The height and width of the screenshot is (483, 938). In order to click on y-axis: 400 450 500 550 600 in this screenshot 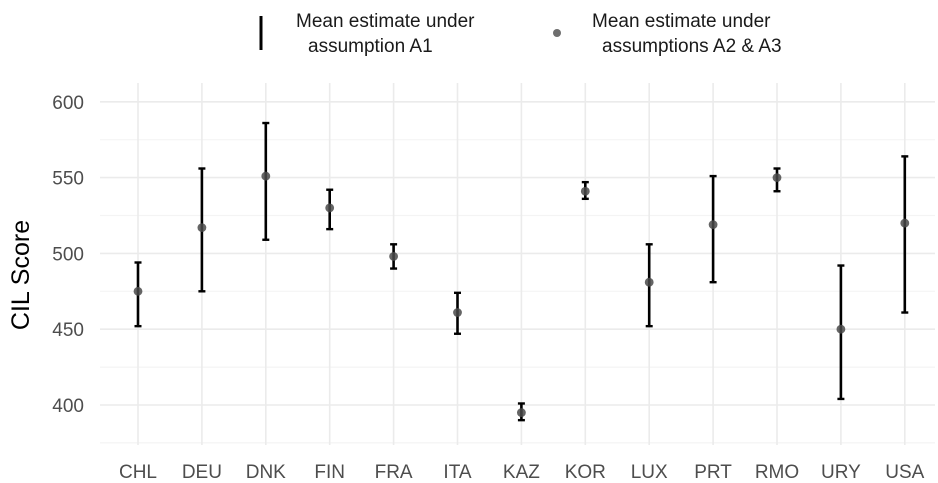, I will do `click(68, 255)`.